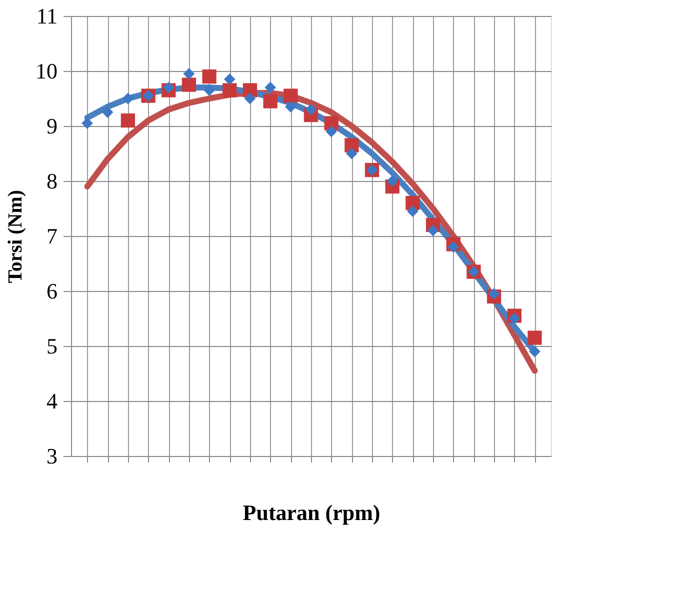 The width and height of the screenshot is (683, 590). I want to click on y-tick-label: 3, so click(52, 456).